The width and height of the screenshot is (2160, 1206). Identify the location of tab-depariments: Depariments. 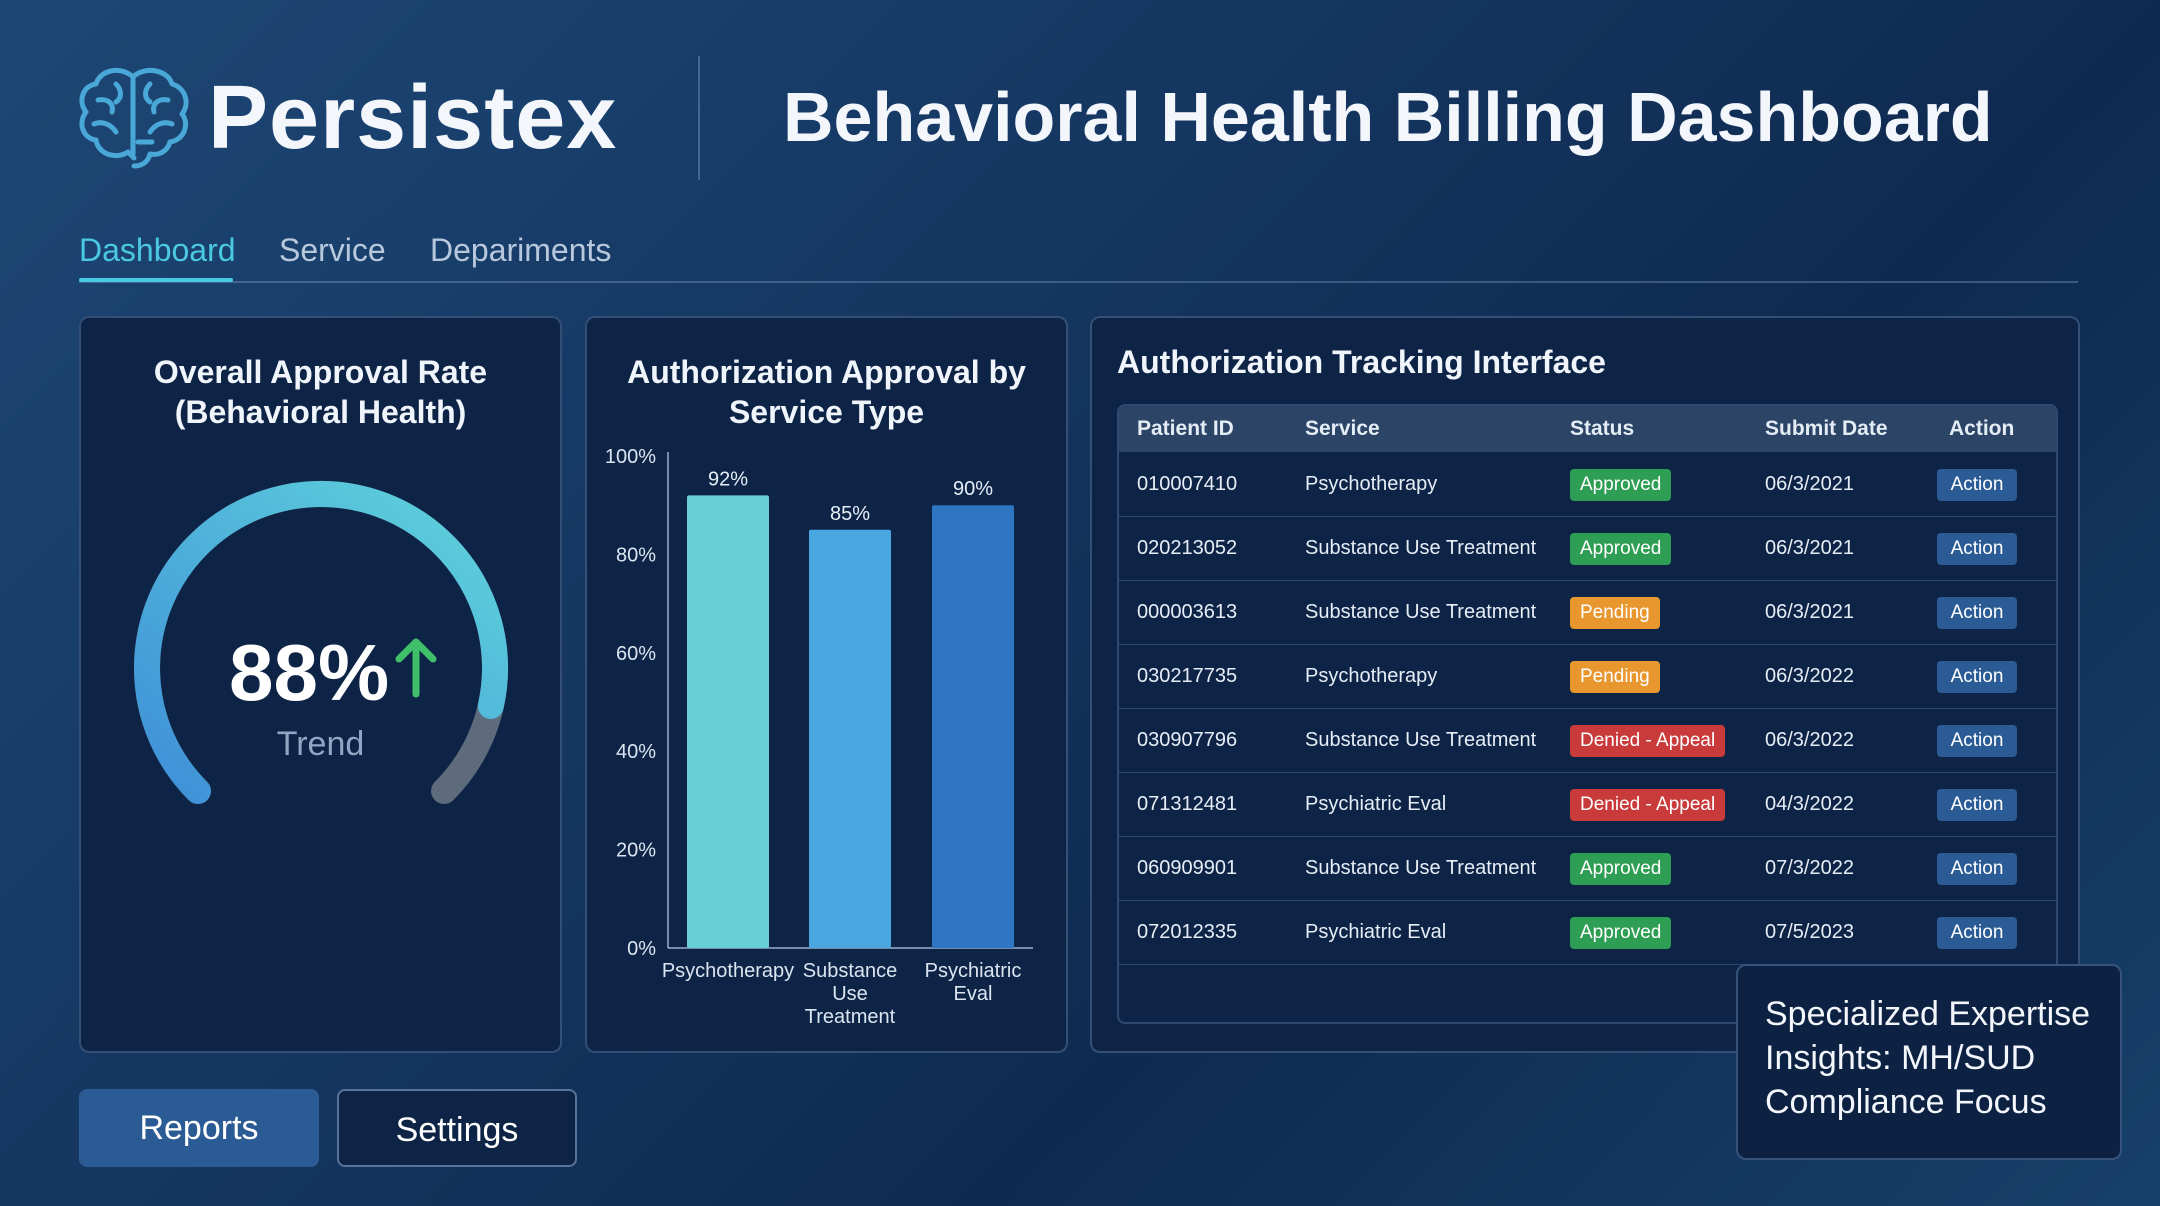
(521, 250).